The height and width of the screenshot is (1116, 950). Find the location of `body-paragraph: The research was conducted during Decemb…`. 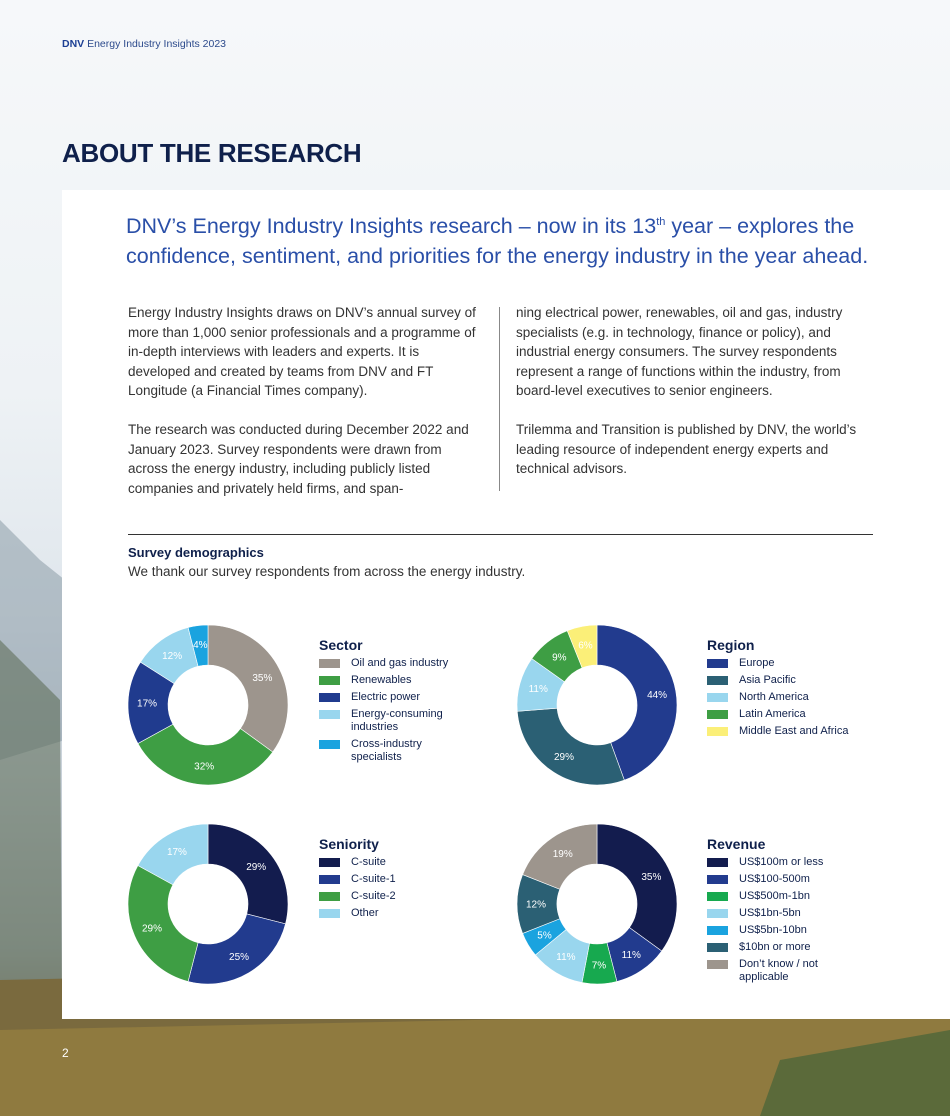

body-paragraph: The research was conducted during Decemb… is located at coordinates (298, 459).